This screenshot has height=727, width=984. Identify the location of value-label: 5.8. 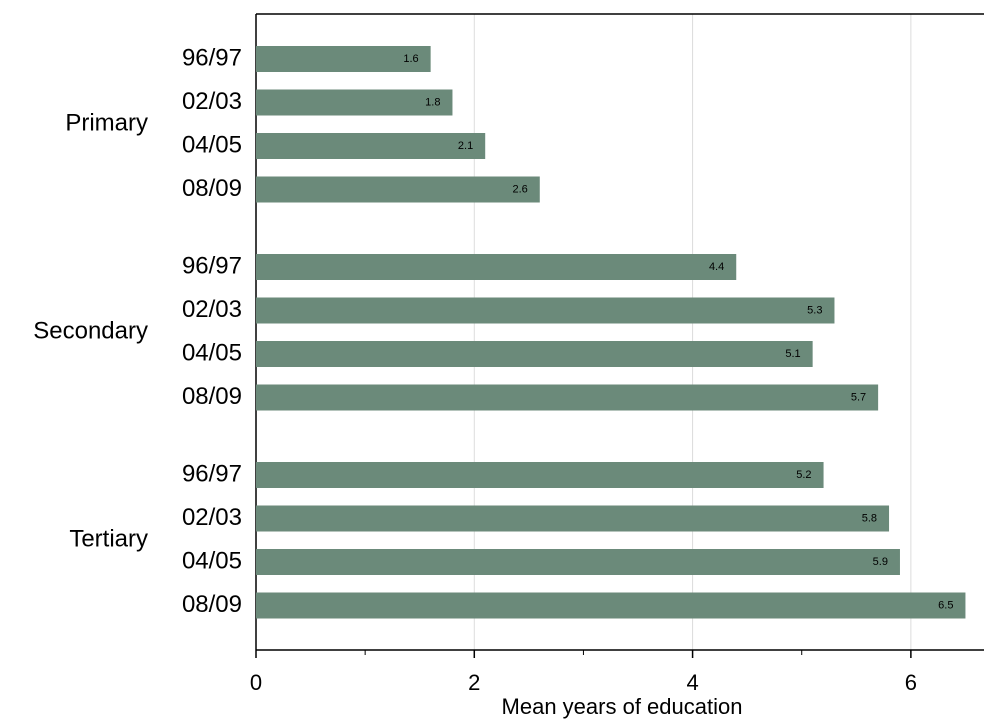
(869, 518).